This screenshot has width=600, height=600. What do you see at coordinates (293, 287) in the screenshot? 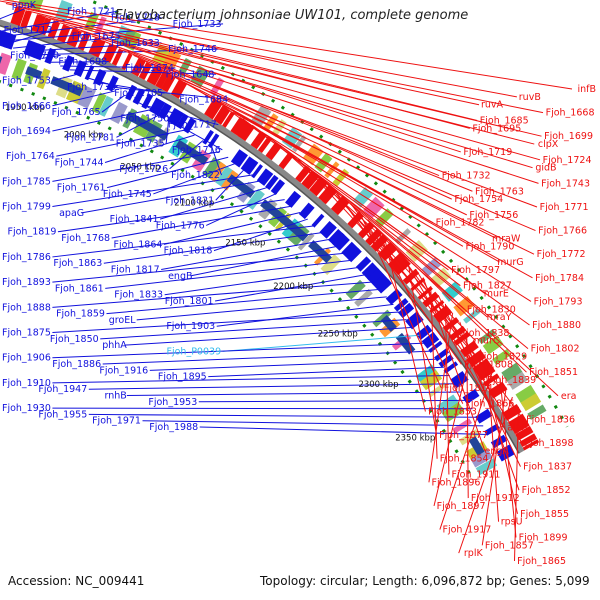
I see `scale-label: 2200 kbp` at bounding box center [293, 287].